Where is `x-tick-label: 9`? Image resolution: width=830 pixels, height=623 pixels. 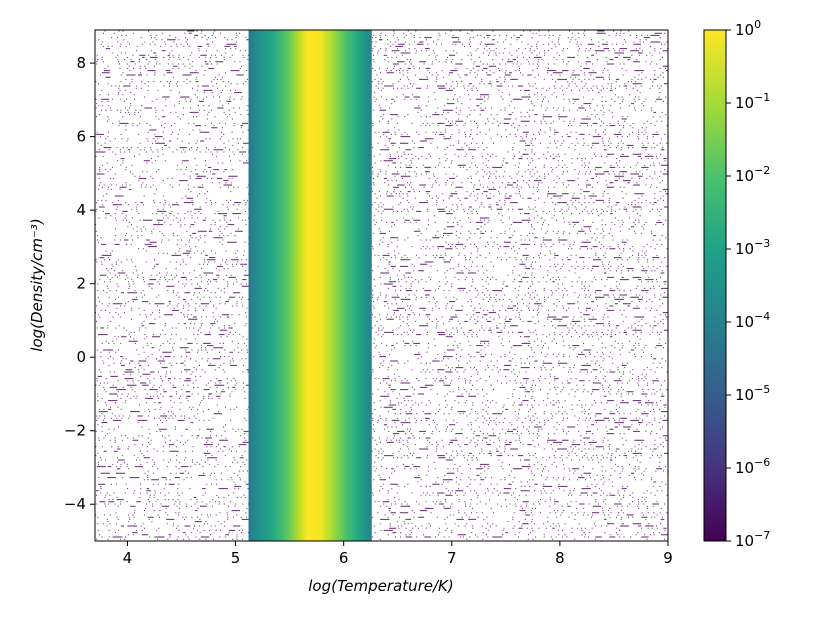
x-tick-label: 9 is located at coordinates (668, 558).